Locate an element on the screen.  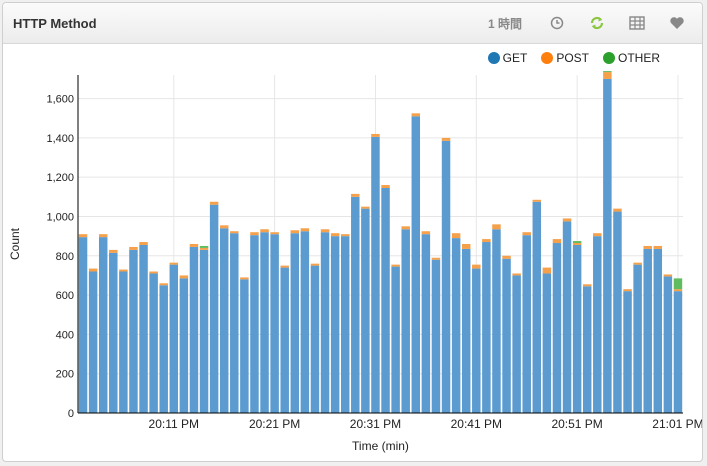
x-tick-label: 20:21 PM is located at coordinates (274, 424).